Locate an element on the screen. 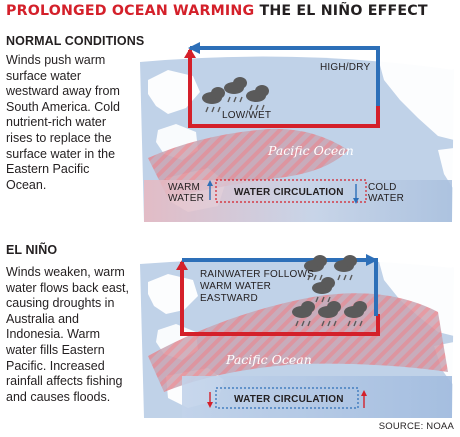  label-eastward: EASTWARD is located at coordinates (229, 298).